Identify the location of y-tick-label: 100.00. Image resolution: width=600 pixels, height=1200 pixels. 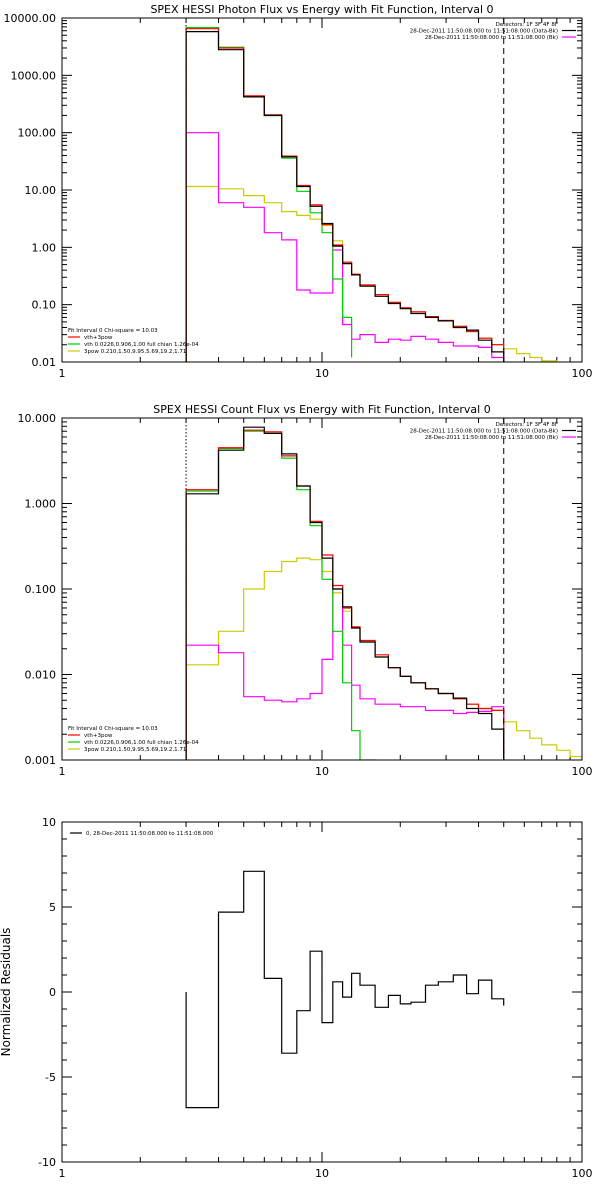
(37, 133).